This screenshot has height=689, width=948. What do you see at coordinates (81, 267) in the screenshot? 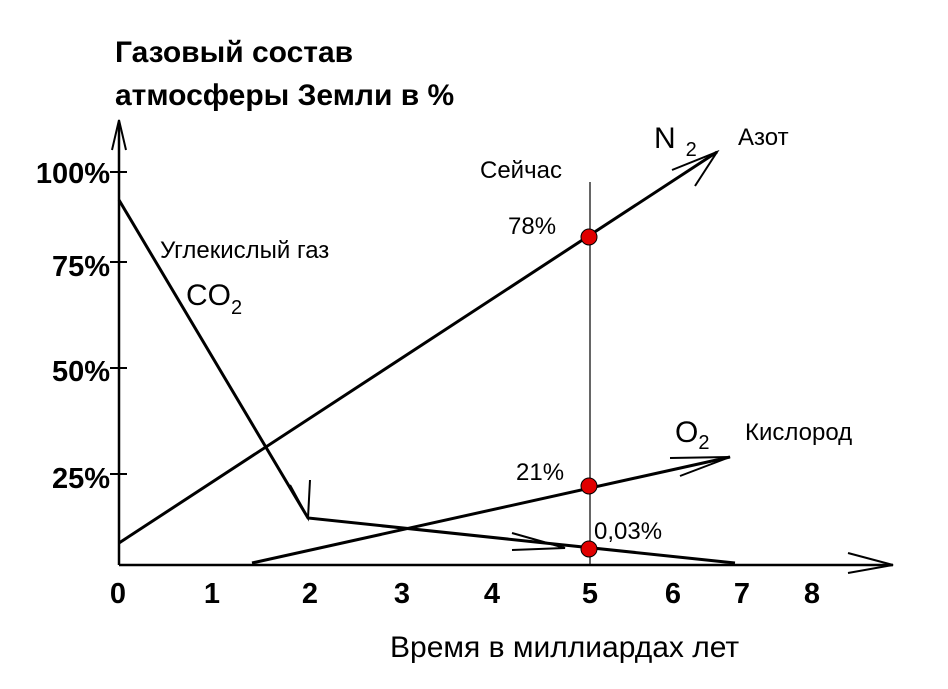
I see `y-tick-label: 75%` at bounding box center [81, 267].